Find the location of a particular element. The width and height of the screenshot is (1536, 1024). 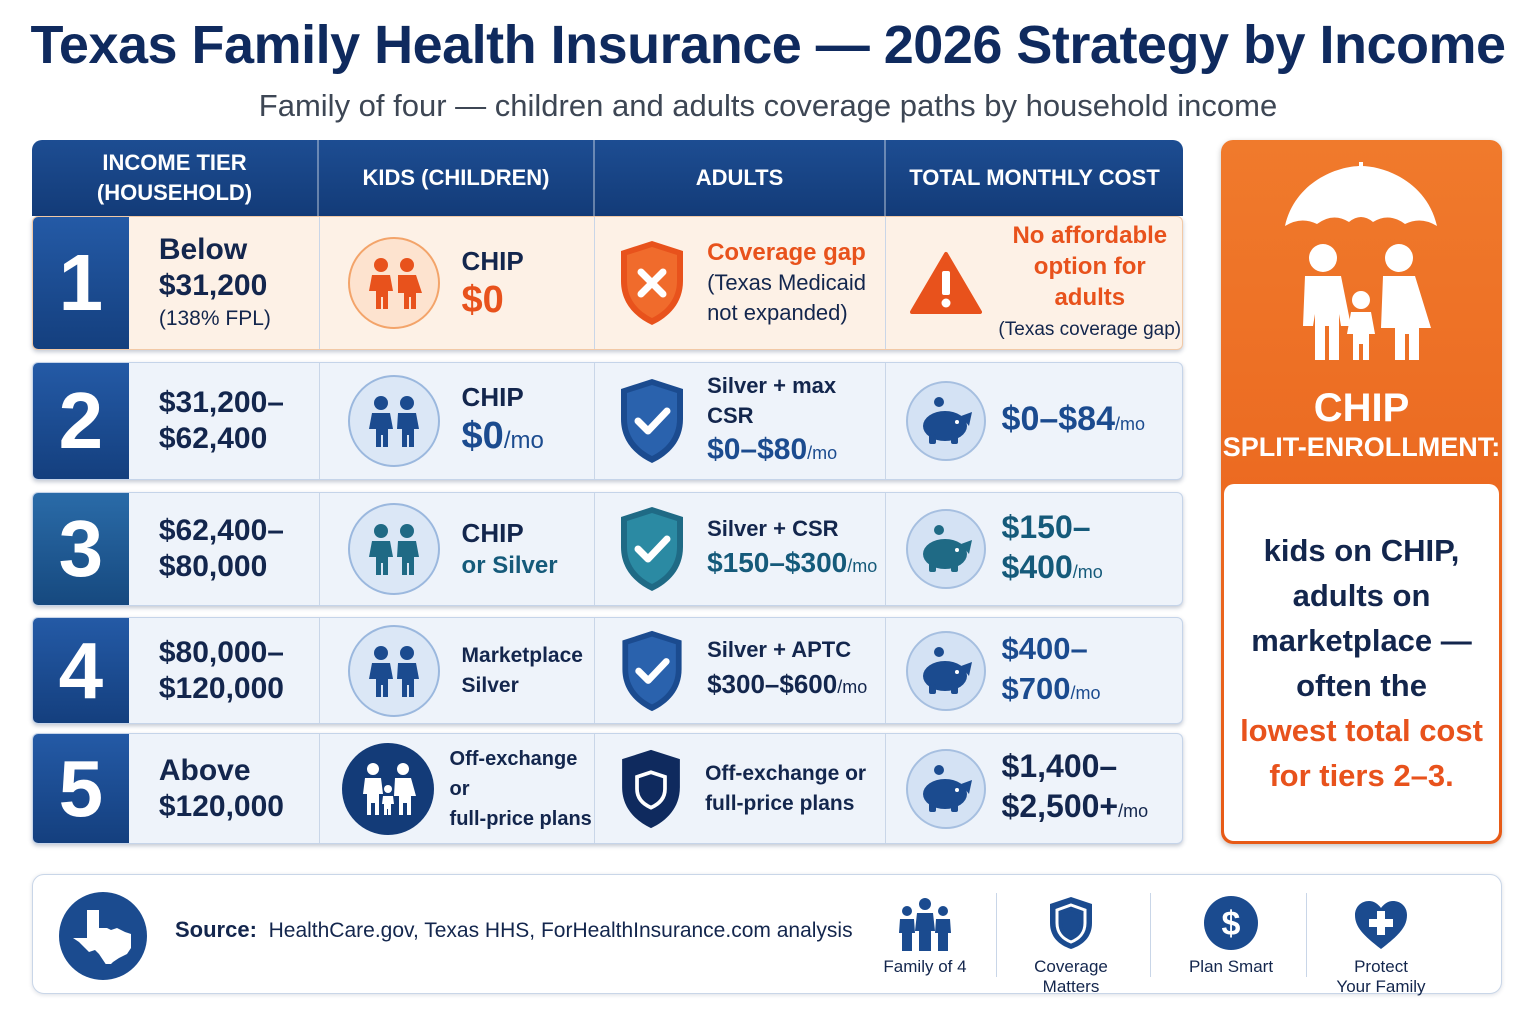

total-cell: $1,400– $2,500+/mo is located at coordinates (1034, 788).